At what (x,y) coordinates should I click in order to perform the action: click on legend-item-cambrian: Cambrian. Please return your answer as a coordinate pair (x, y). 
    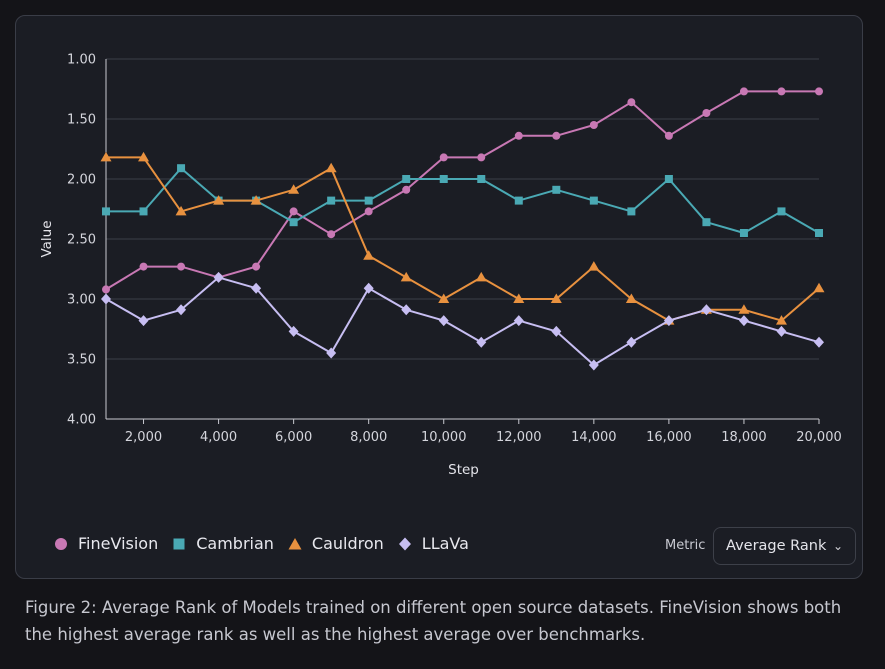
    Looking at the image, I should click on (223, 543).